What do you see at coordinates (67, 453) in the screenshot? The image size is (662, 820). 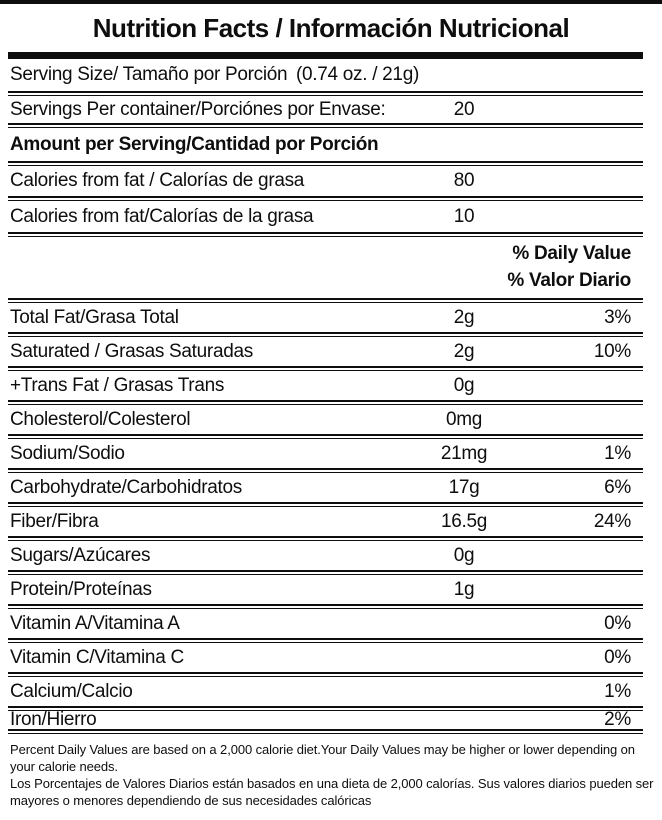 I see `nutrient-label: Sodium/Sodio` at bounding box center [67, 453].